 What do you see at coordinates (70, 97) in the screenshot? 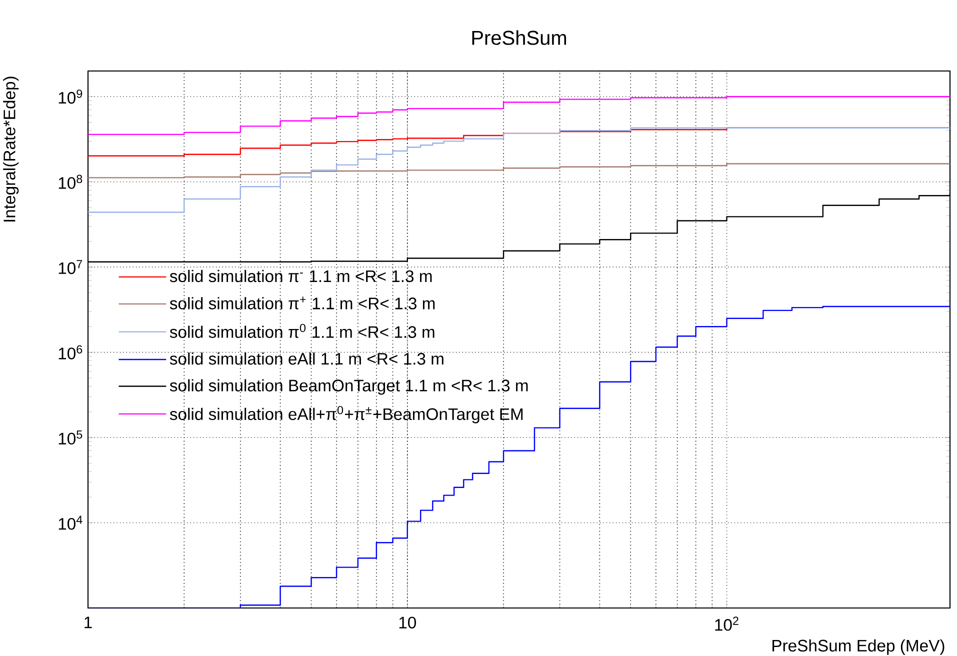
I see `y-tick-label: 10$^{9}$` at bounding box center [70, 97].